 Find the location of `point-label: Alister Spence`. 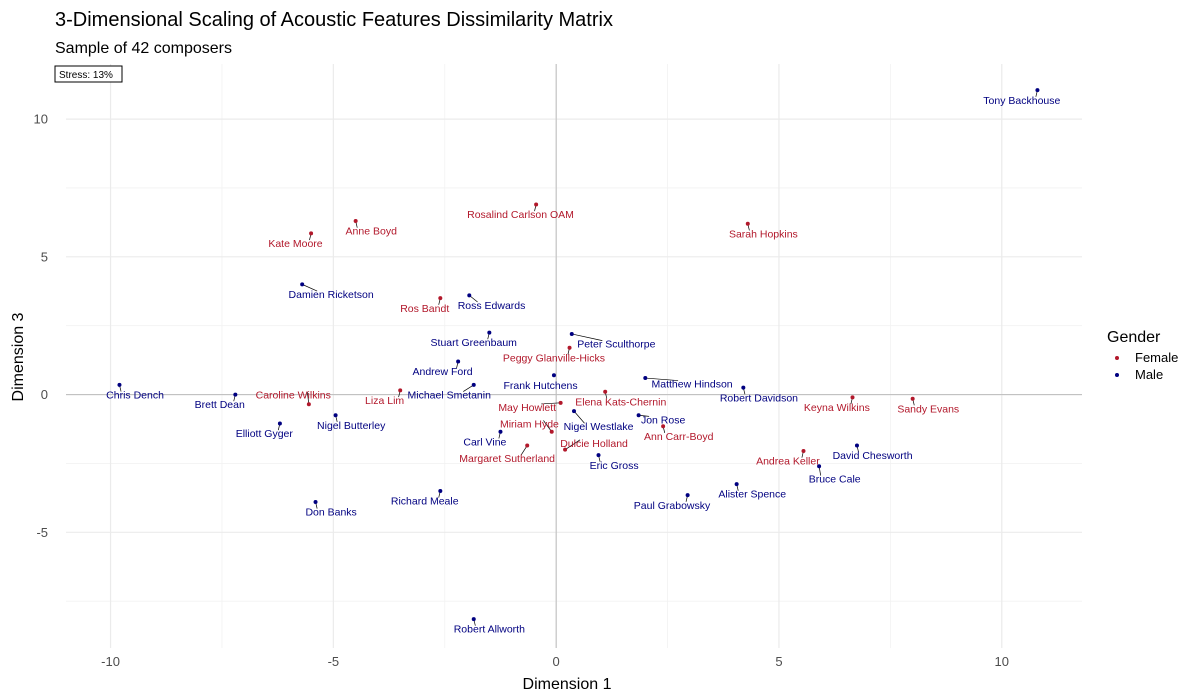

point-label: Alister Spence is located at coordinates (752, 495).